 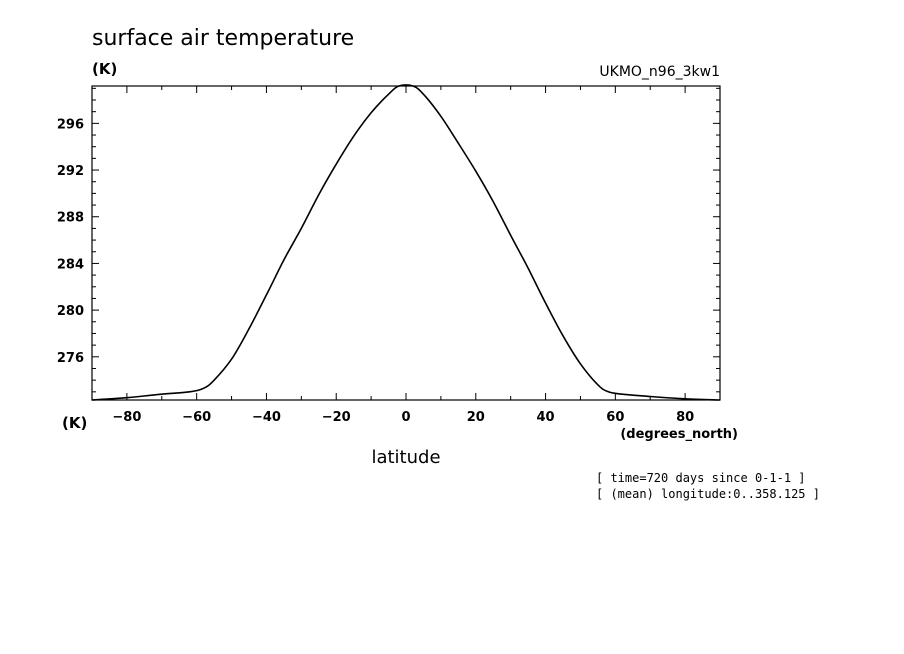 I want to click on y-tick-label: 284, so click(x=70, y=264).